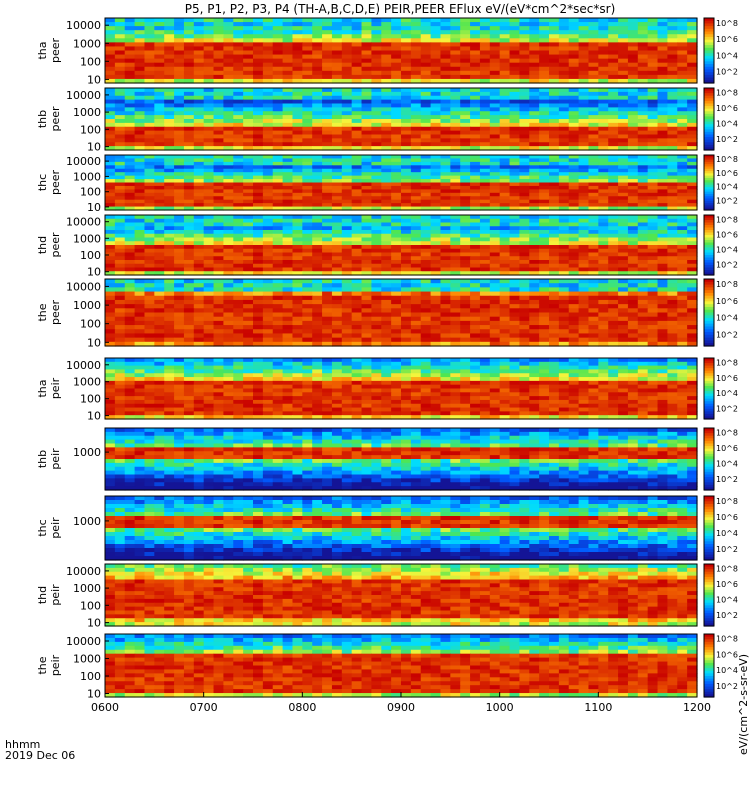 The height and width of the screenshot is (800, 750). Describe the element at coordinates (727, 187) in the screenshot. I see `colorbar-tick-label: 10^4` at that location.